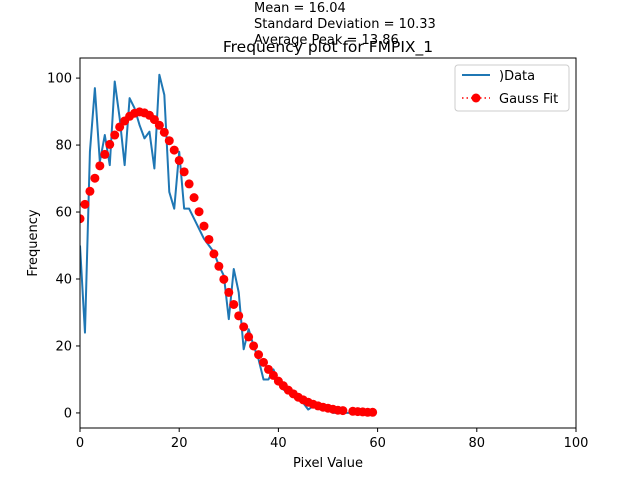  I want to click on x-axis-label: Pixel Value, so click(328, 463).